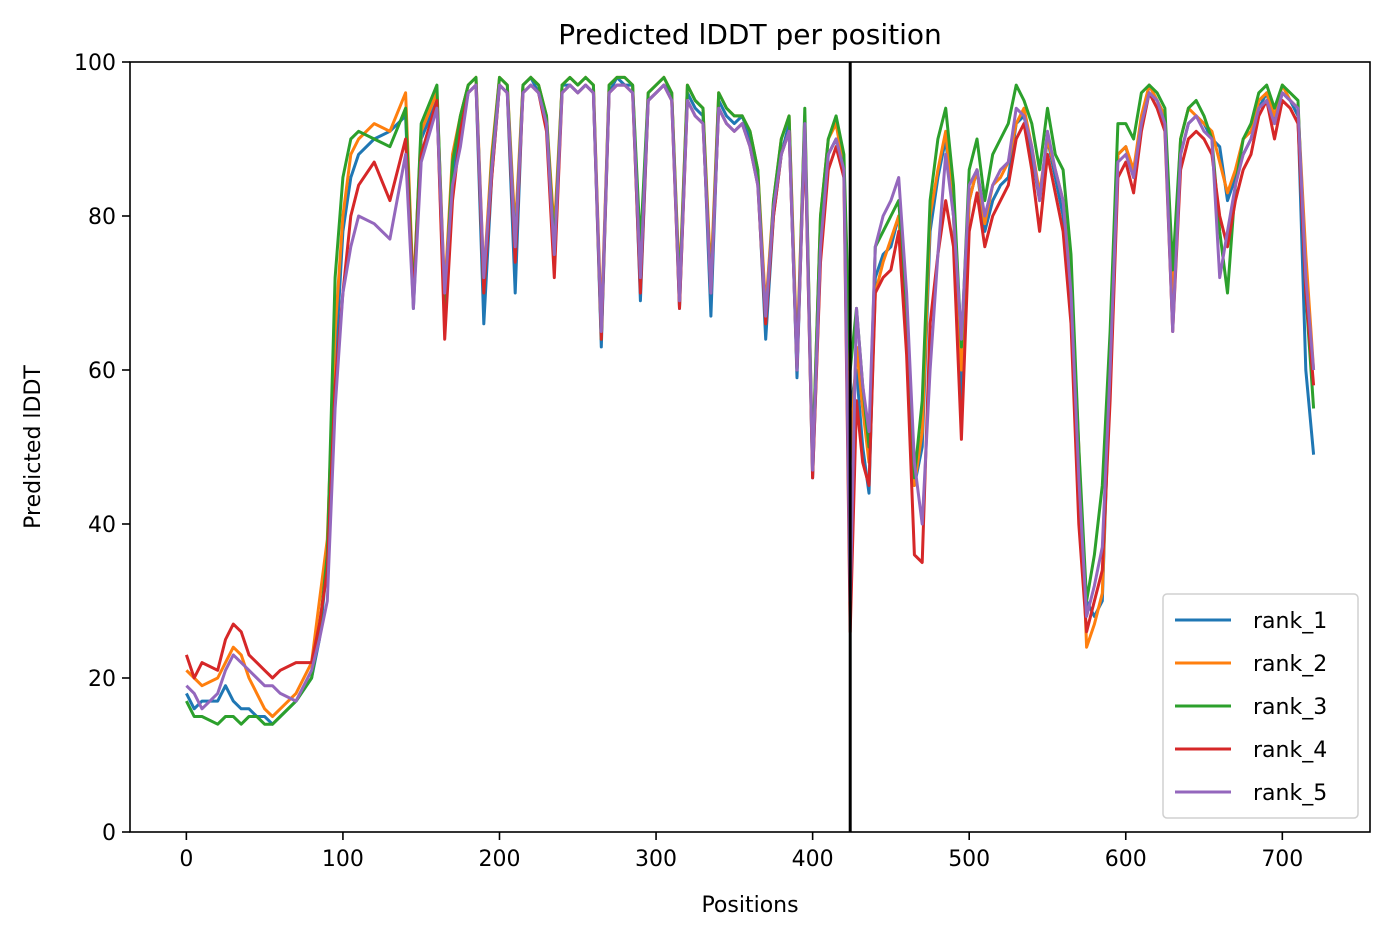  Describe the element at coordinates (102, 448) in the screenshot. I see `y-axis: 0 20 40 60 80 100` at that location.